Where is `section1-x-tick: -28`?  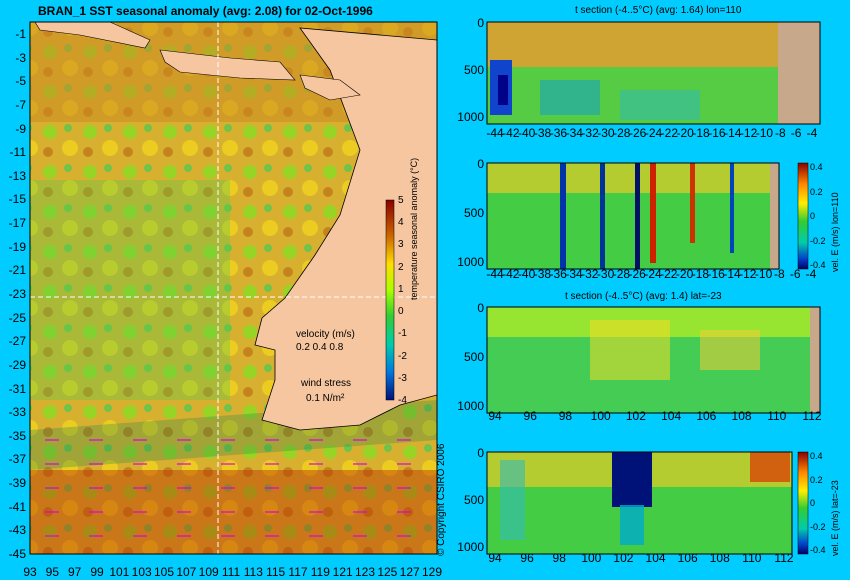
section1-x-tick: -28 is located at coordinates (622, 133).